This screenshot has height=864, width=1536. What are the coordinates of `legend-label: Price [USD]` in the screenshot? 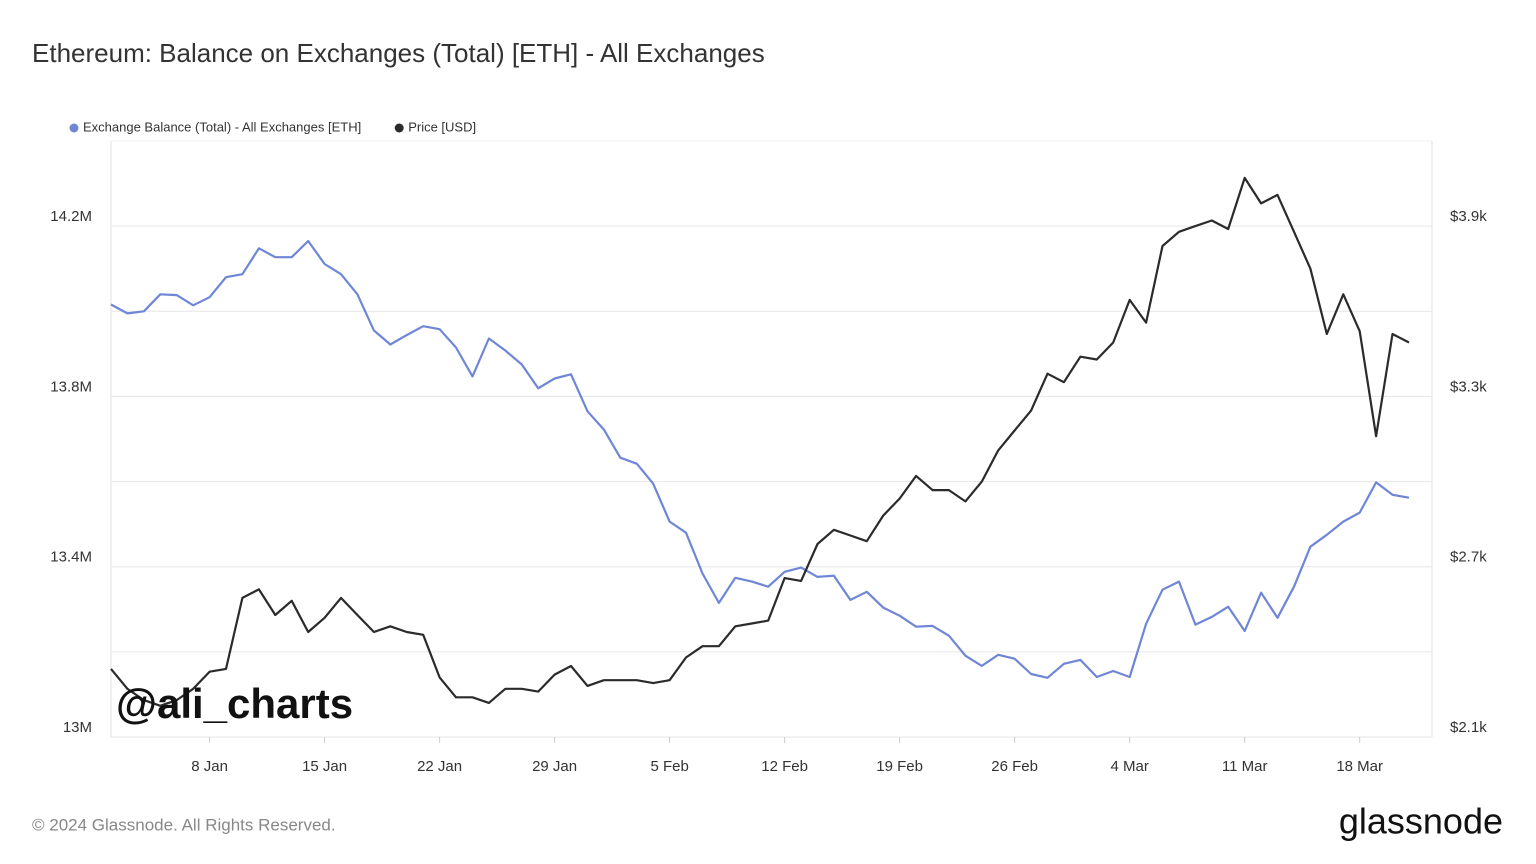 It's located at (442, 126).